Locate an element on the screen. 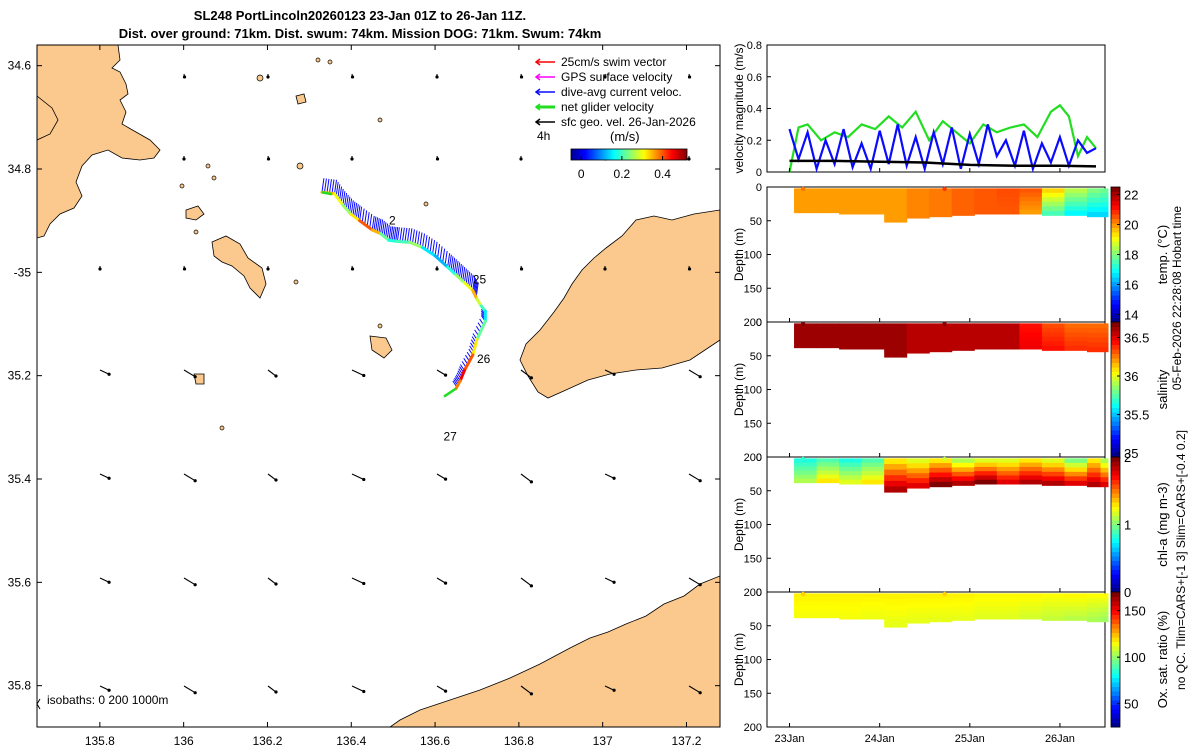  colorbar-tick-label: 1 is located at coordinates (1127, 525).